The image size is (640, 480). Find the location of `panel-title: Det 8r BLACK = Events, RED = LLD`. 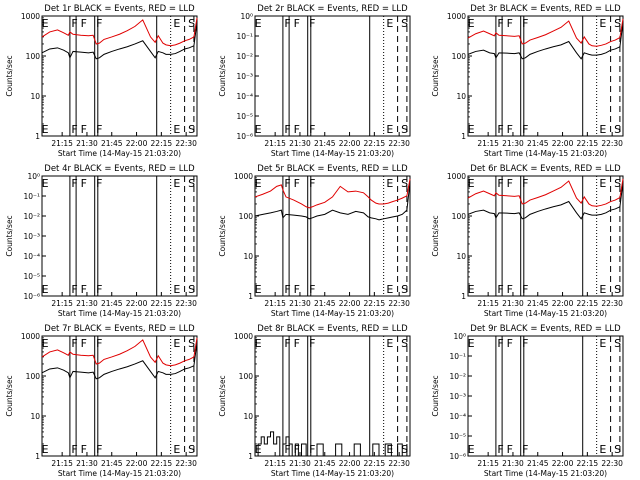

panel-title: Det 8r BLACK = Events, RED = LLD is located at coordinates (332, 329).